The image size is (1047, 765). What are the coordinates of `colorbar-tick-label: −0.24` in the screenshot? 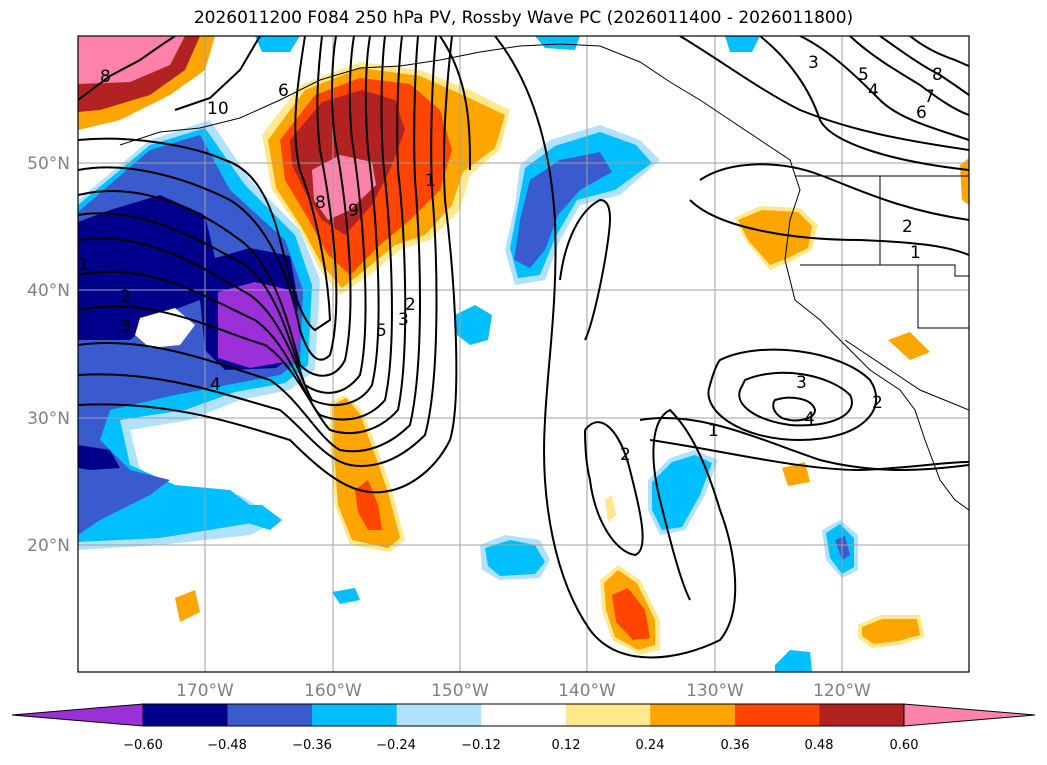 It's located at (396, 745).